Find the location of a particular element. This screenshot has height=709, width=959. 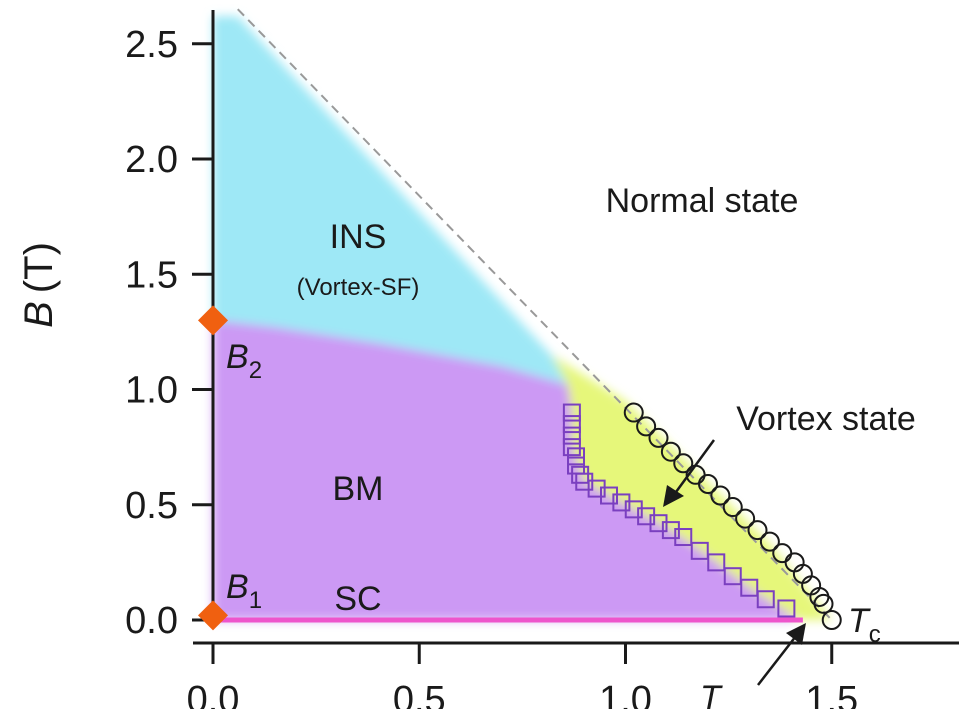

tc2-label: T is located at coordinates (711, 694).